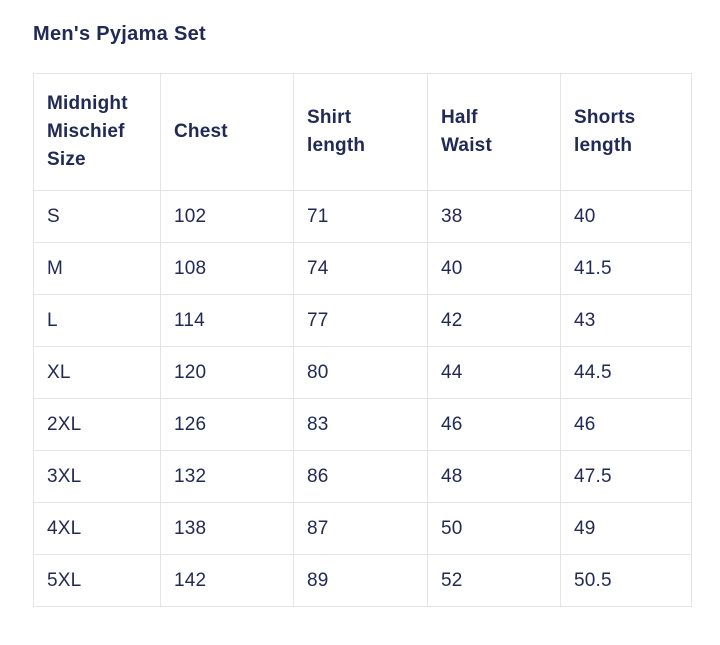 Image resolution: width=720 pixels, height=645 pixels. What do you see at coordinates (494, 216) in the screenshot?
I see `table-cell-half-waist: 38` at bounding box center [494, 216].